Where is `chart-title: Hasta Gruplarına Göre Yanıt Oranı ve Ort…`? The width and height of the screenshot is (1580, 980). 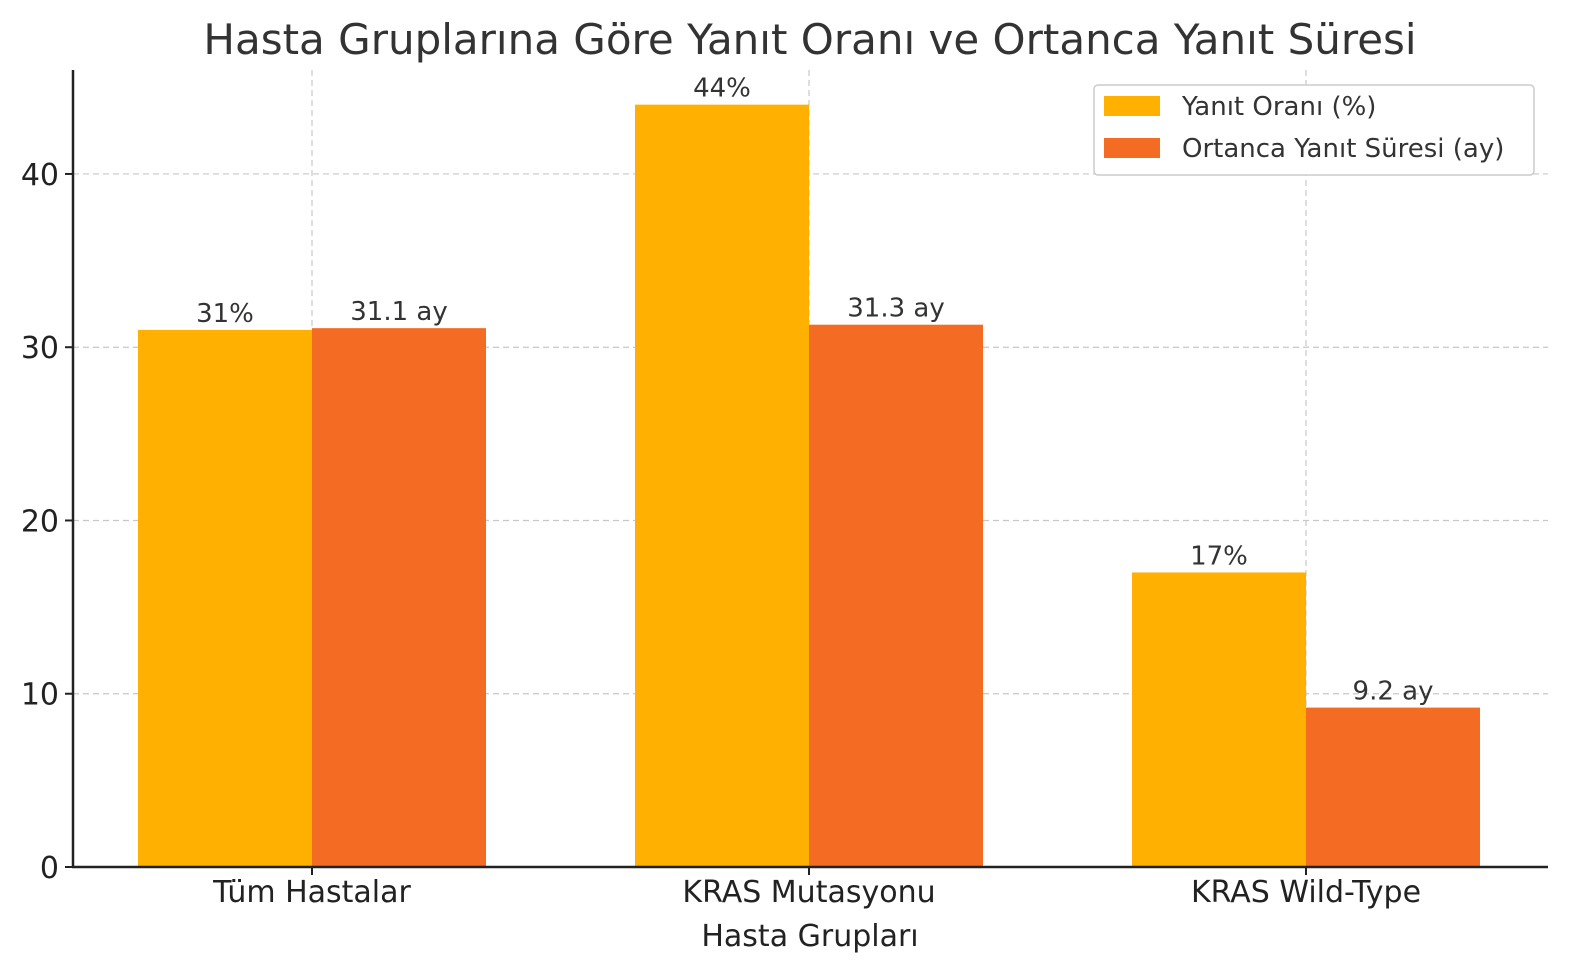 chart-title: Hasta Gruplarına Göre Yanıt Oranı ve Ort… is located at coordinates (809, 39).